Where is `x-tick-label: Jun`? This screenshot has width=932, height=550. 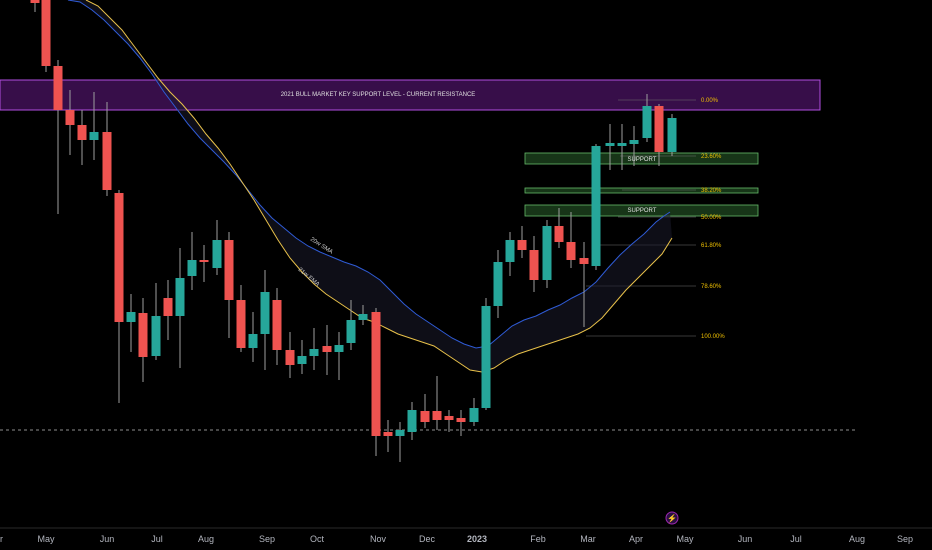
x-tick-label: Jun is located at coordinates (107, 539).